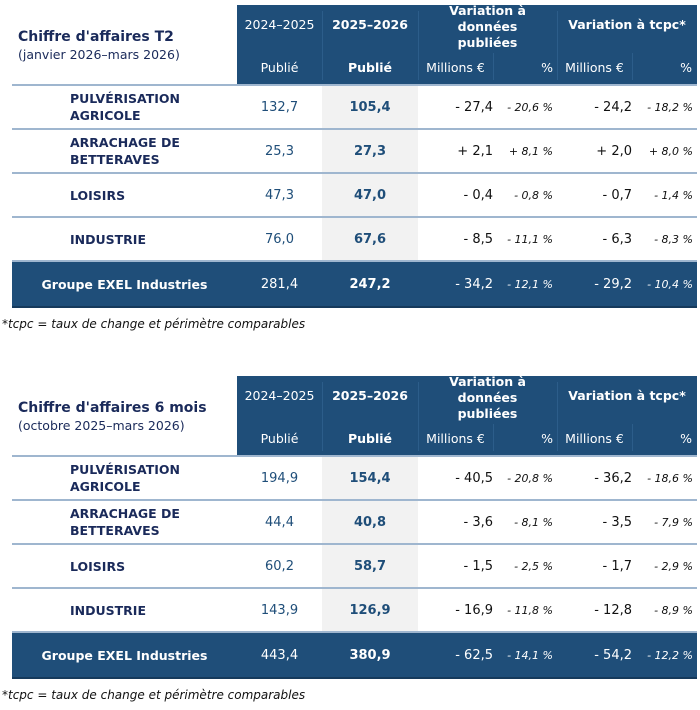  What do you see at coordinates (279, 655) in the screenshot?
I see `value-prev-year: 443,4` at bounding box center [279, 655].